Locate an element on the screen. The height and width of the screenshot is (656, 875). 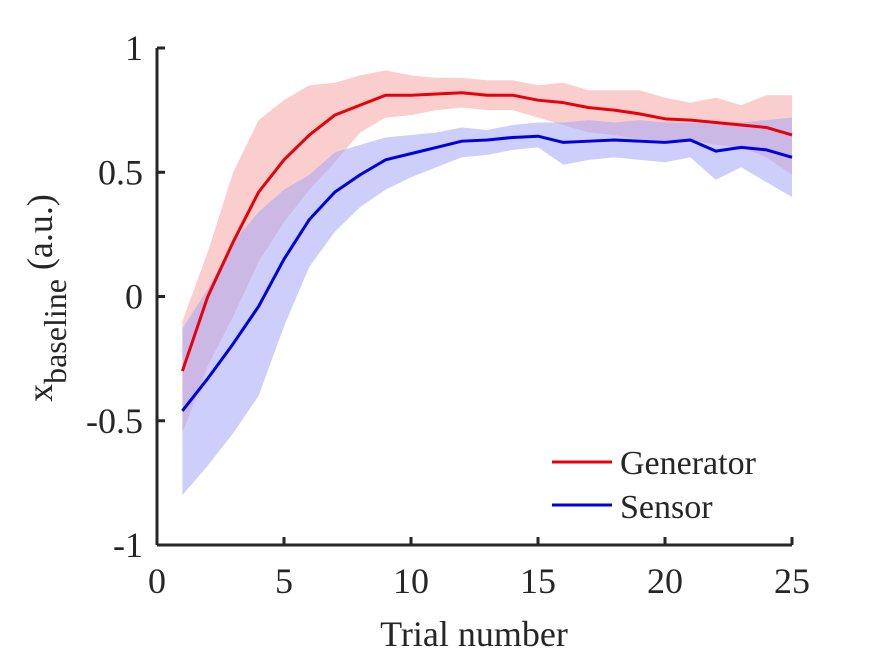
x-tick-label: 10 is located at coordinates (411, 581).